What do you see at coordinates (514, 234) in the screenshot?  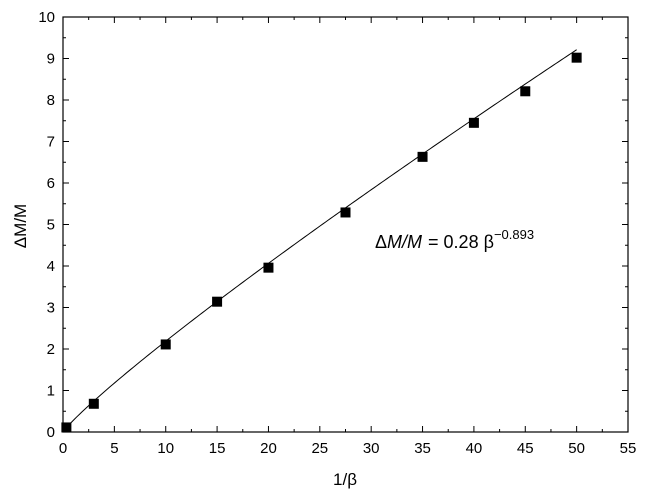 I see `annotation-exponent: −0.893` at bounding box center [514, 234].